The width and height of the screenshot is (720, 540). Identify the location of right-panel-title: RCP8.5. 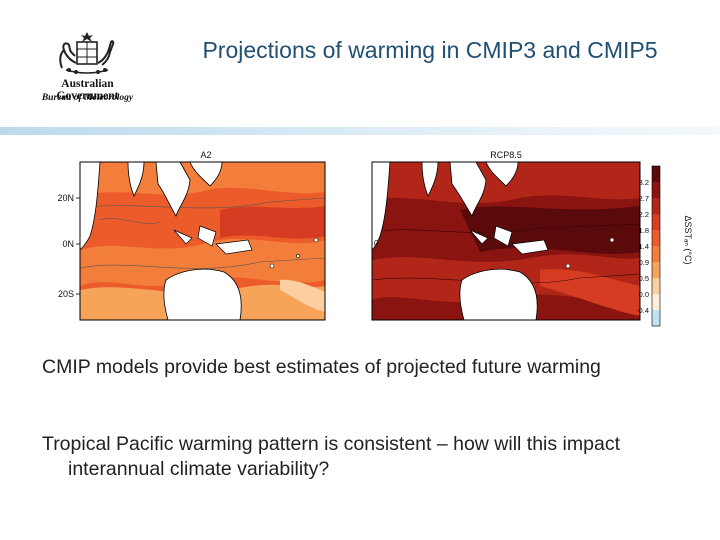
(506, 155).